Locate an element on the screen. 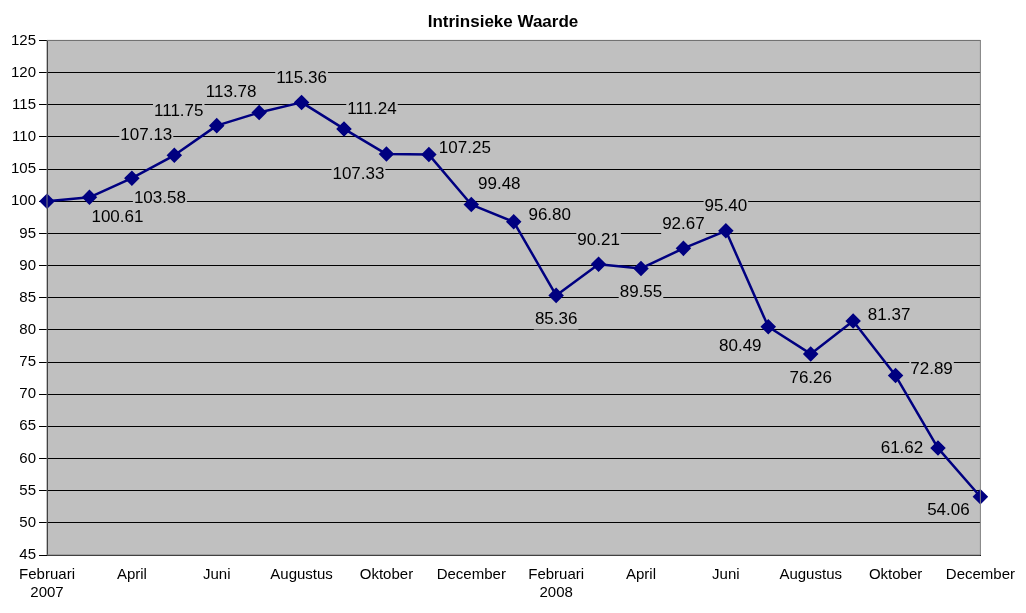 This screenshot has height=613, width=1026. data-label: 81.37 is located at coordinates (889, 314).